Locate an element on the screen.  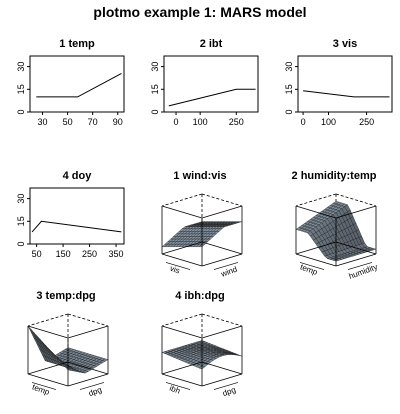
y-axis-label: vis is located at coordinates (175, 270).